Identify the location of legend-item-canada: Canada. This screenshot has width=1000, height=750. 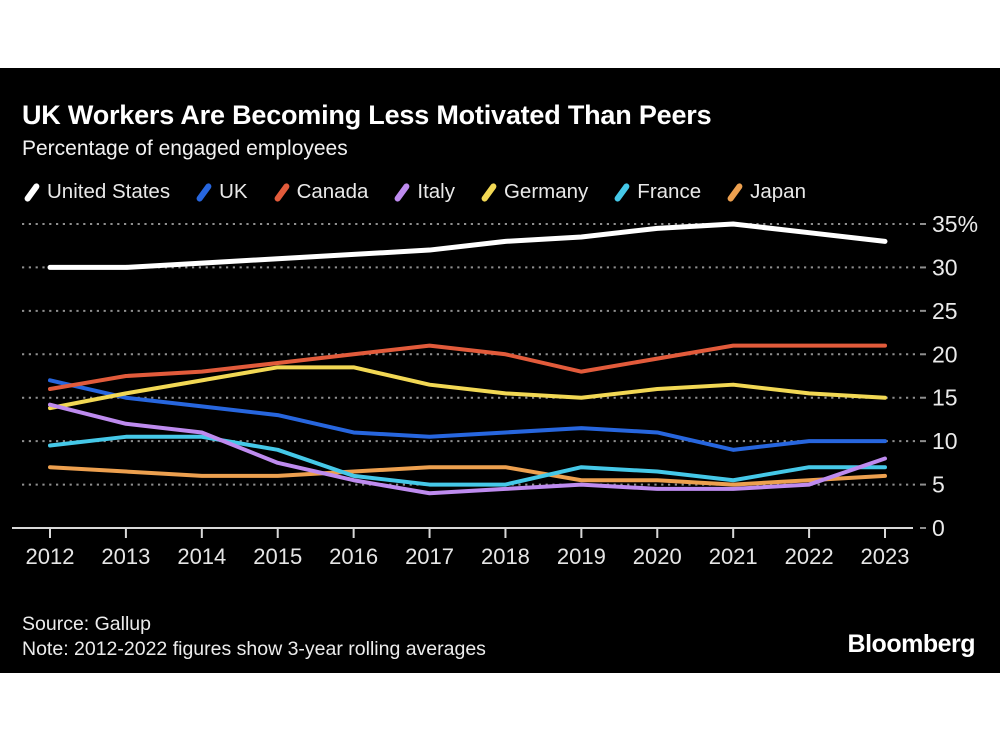
(320, 192).